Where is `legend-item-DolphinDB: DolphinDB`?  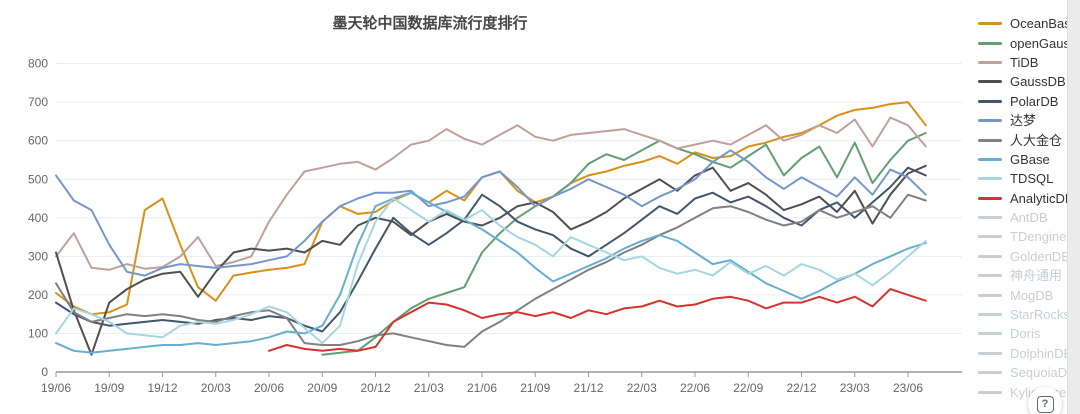
legend-item-DolphinDB: DolphinDB is located at coordinates (1028, 353).